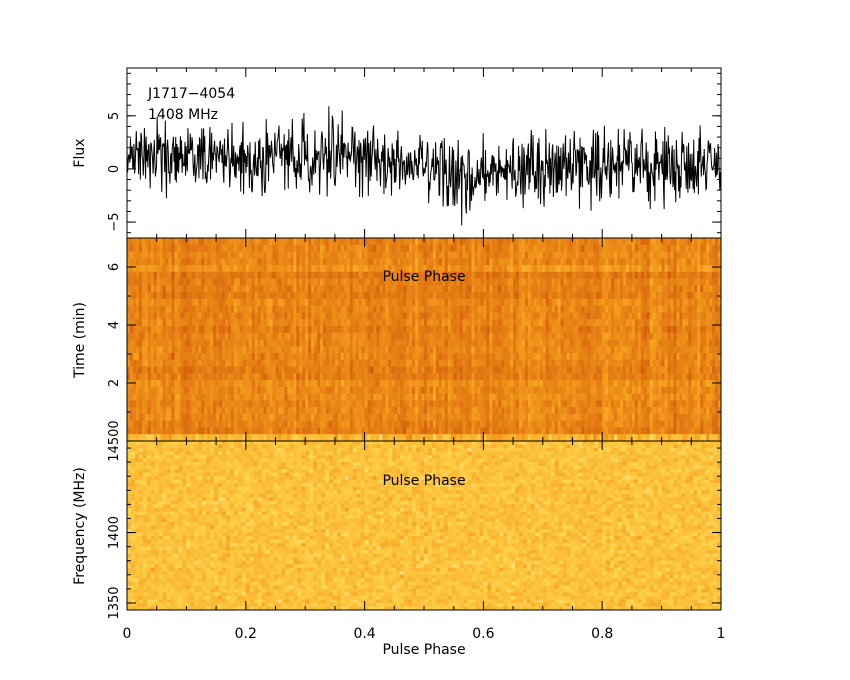 Image resolution: width=850 pixels, height=680 pixels. Describe the element at coordinates (80, 152) in the screenshot. I see `profile-ylabel: Flux` at that location.